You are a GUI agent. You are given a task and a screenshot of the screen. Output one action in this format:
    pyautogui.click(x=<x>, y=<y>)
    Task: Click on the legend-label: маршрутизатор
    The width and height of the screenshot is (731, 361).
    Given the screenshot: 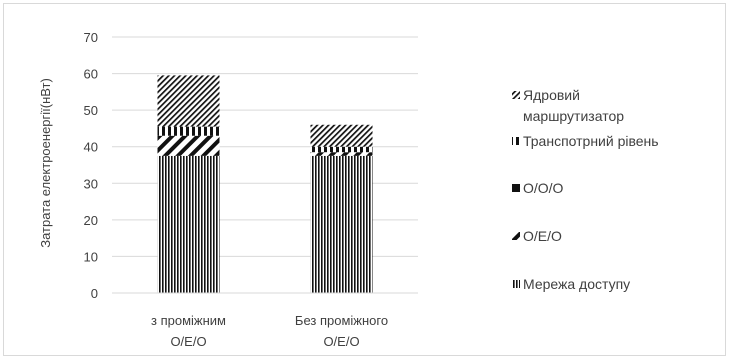 What is the action you would take?
    pyautogui.click(x=573, y=116)
    